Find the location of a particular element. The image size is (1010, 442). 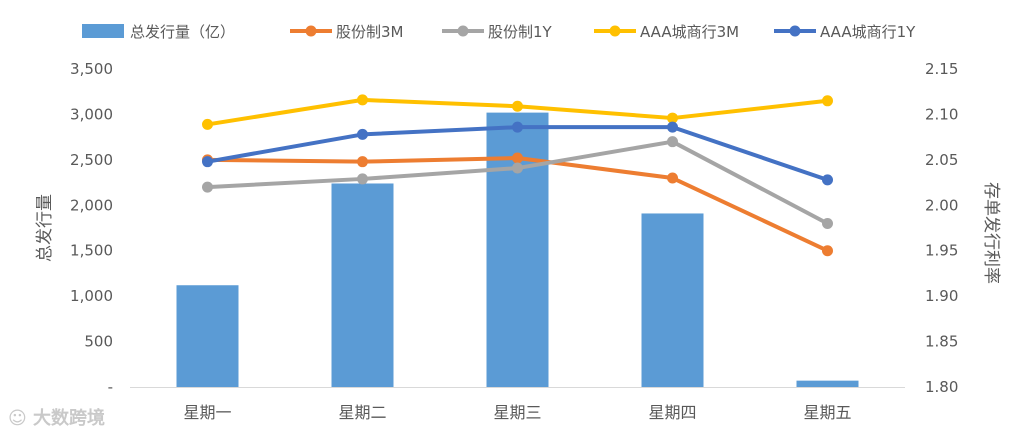

legend-label: AAA城商行1Y is located at coordinates (868, 32).